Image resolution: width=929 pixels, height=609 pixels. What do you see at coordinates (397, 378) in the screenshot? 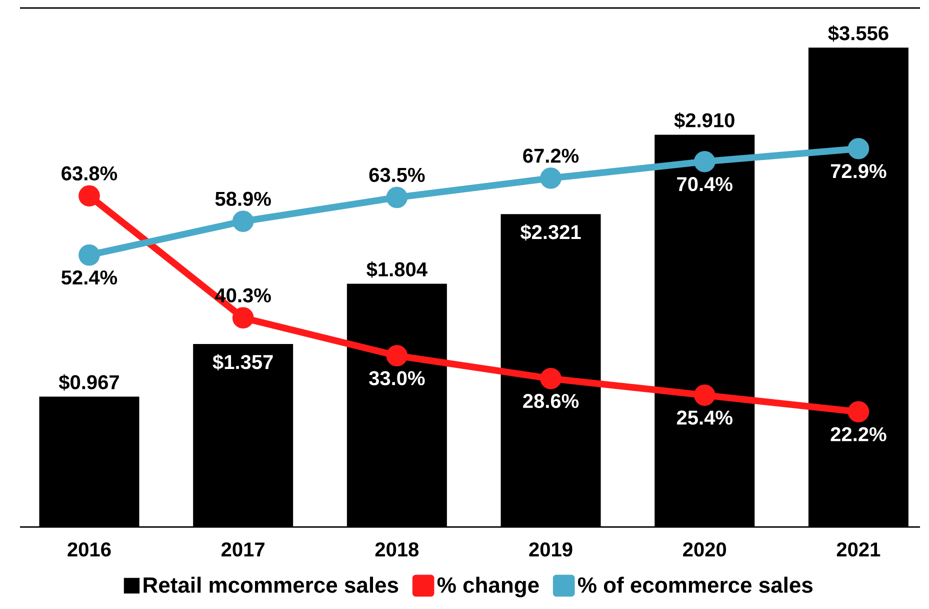
I see `data-label: 33.0%` at bounding box center [397, 378].